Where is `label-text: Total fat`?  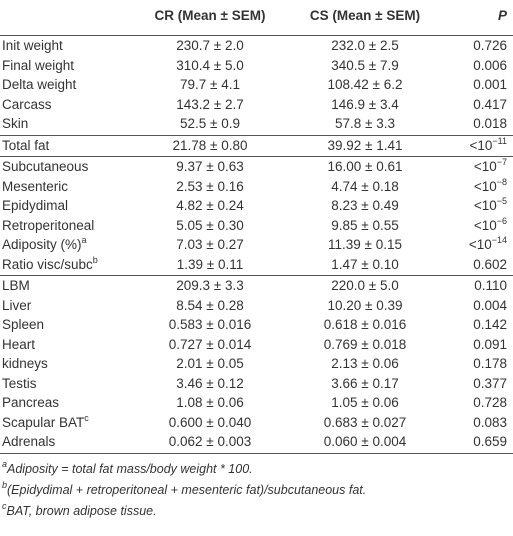
label-text: Total fat is located at coordinates (26, 145).